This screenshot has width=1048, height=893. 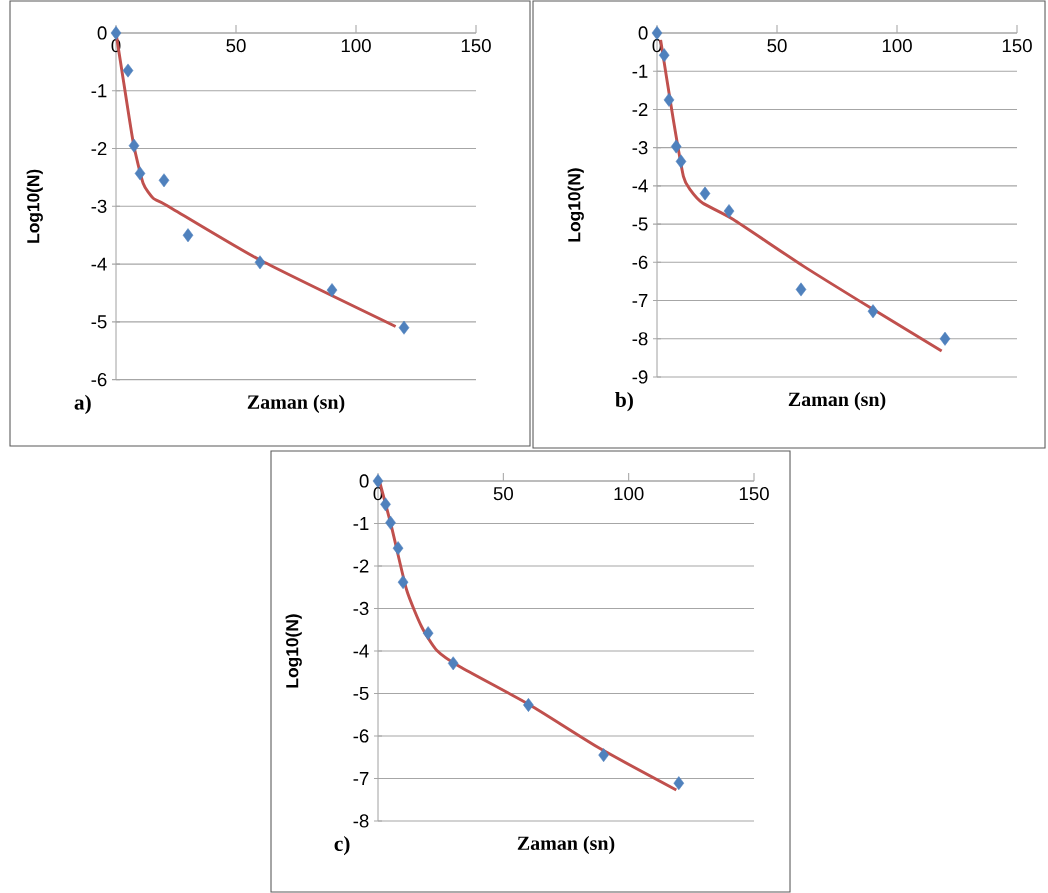 What do you see at coordinates (624, 402) in the screenshot?
I see `text: b)` at bounding box center [624, 402].